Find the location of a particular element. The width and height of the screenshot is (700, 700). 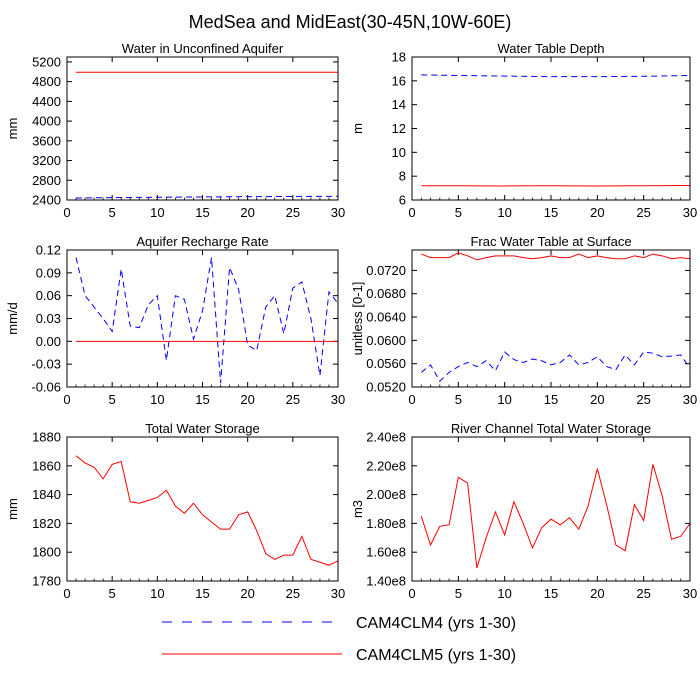

y-tick-label: 0.09 is located at coordinates (48, 272).